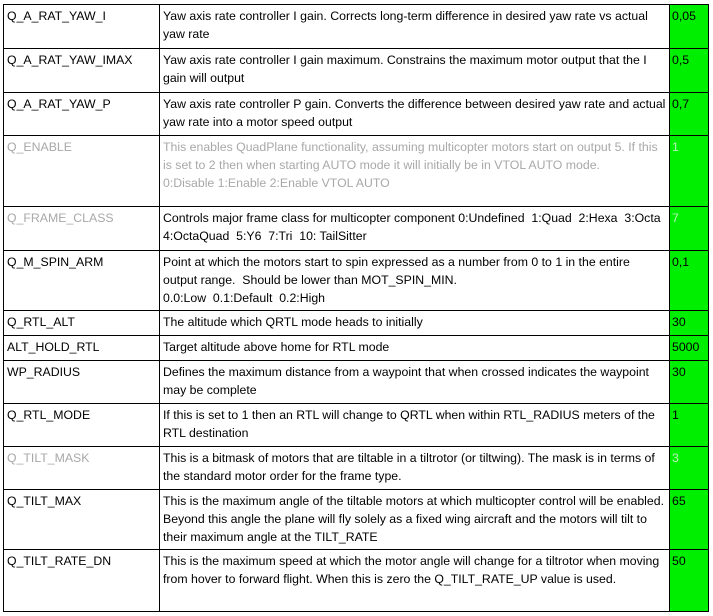 The width and height of the screenshot is (713, 616). What do you see at coordinates (81, 26) in the screenshot?
I see `parameter-name-cell: Q_A_RAT_YAW_I` at bounding box center [81, 26].